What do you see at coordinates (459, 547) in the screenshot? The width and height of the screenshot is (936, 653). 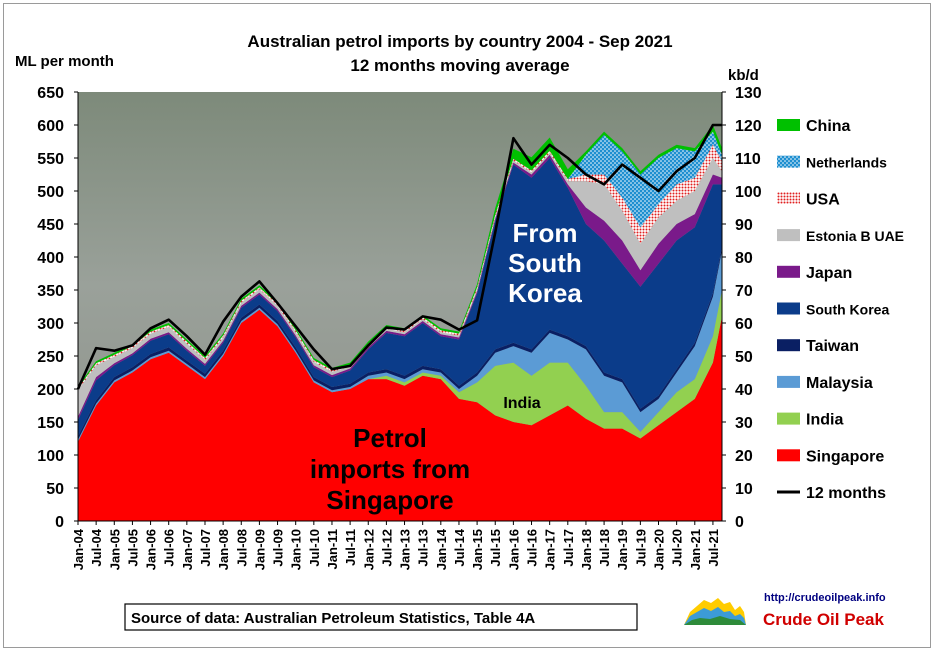 I see `x-tick-label: Jul-14` at bounding box center [459, 547].